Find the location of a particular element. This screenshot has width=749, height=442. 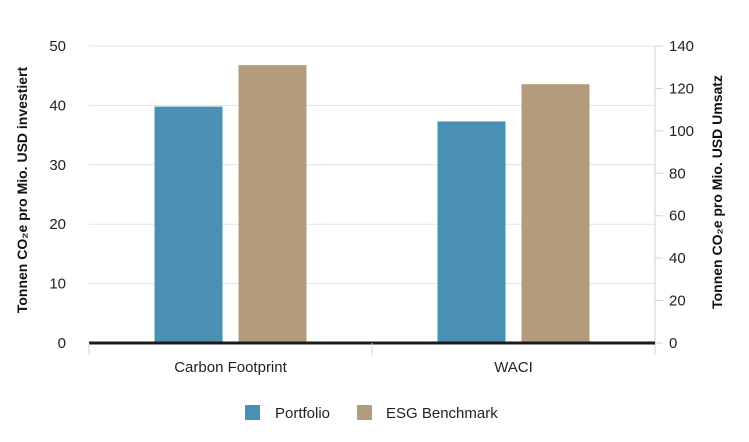

legend: Portfolio ESG Benchmark is located at coordinates (371, 413).